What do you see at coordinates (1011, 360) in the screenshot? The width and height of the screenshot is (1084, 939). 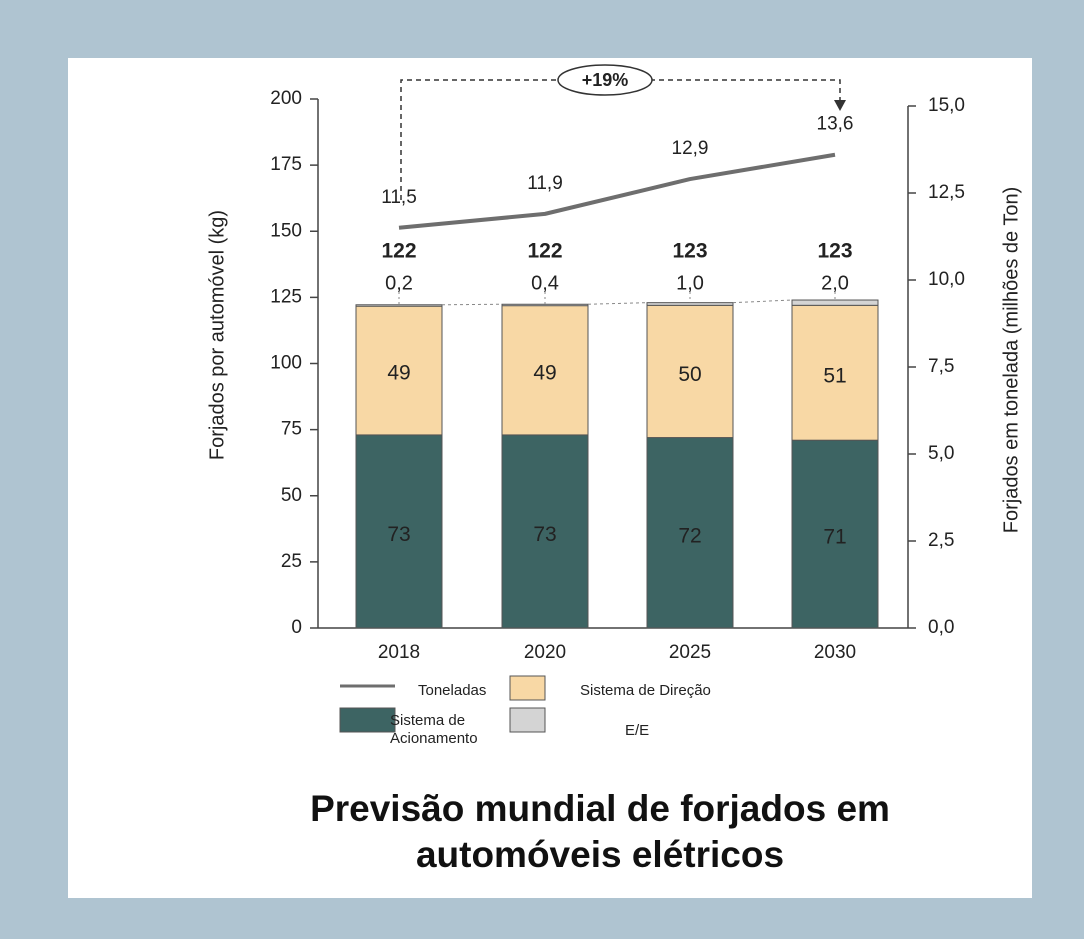 I see `y2-axis-title: Forjados em tonelada (milhões de Ton)` at bounding box center [1011, 360].